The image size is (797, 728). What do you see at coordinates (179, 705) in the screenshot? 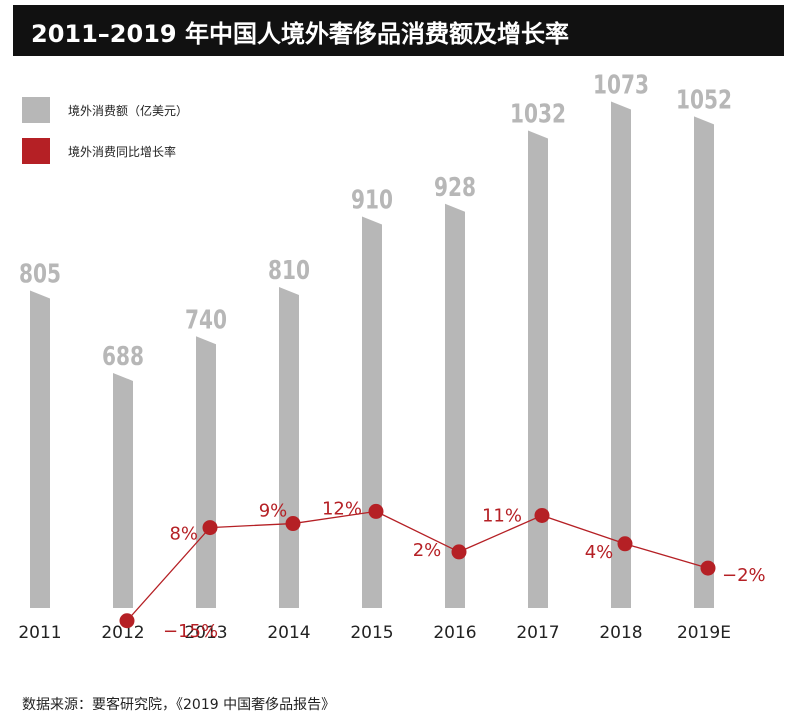
I see `source-note: 数据来源：要客研究院，《2019 中国奢侈品报告》` at bounding box center [179, 705].